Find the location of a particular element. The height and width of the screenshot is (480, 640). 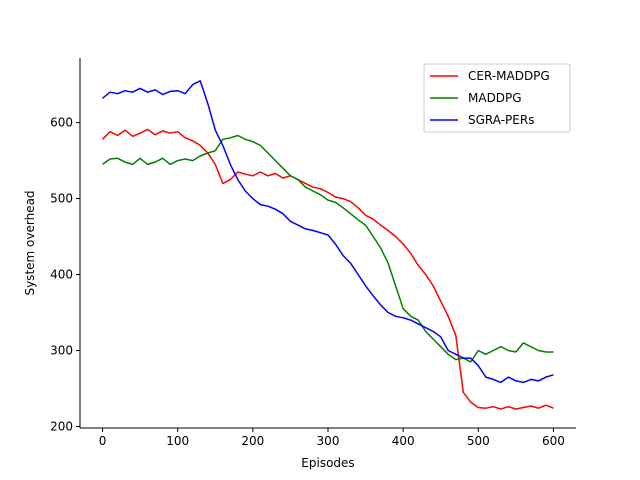

x-tick-label: 500 is located at coordinates (478, 441).